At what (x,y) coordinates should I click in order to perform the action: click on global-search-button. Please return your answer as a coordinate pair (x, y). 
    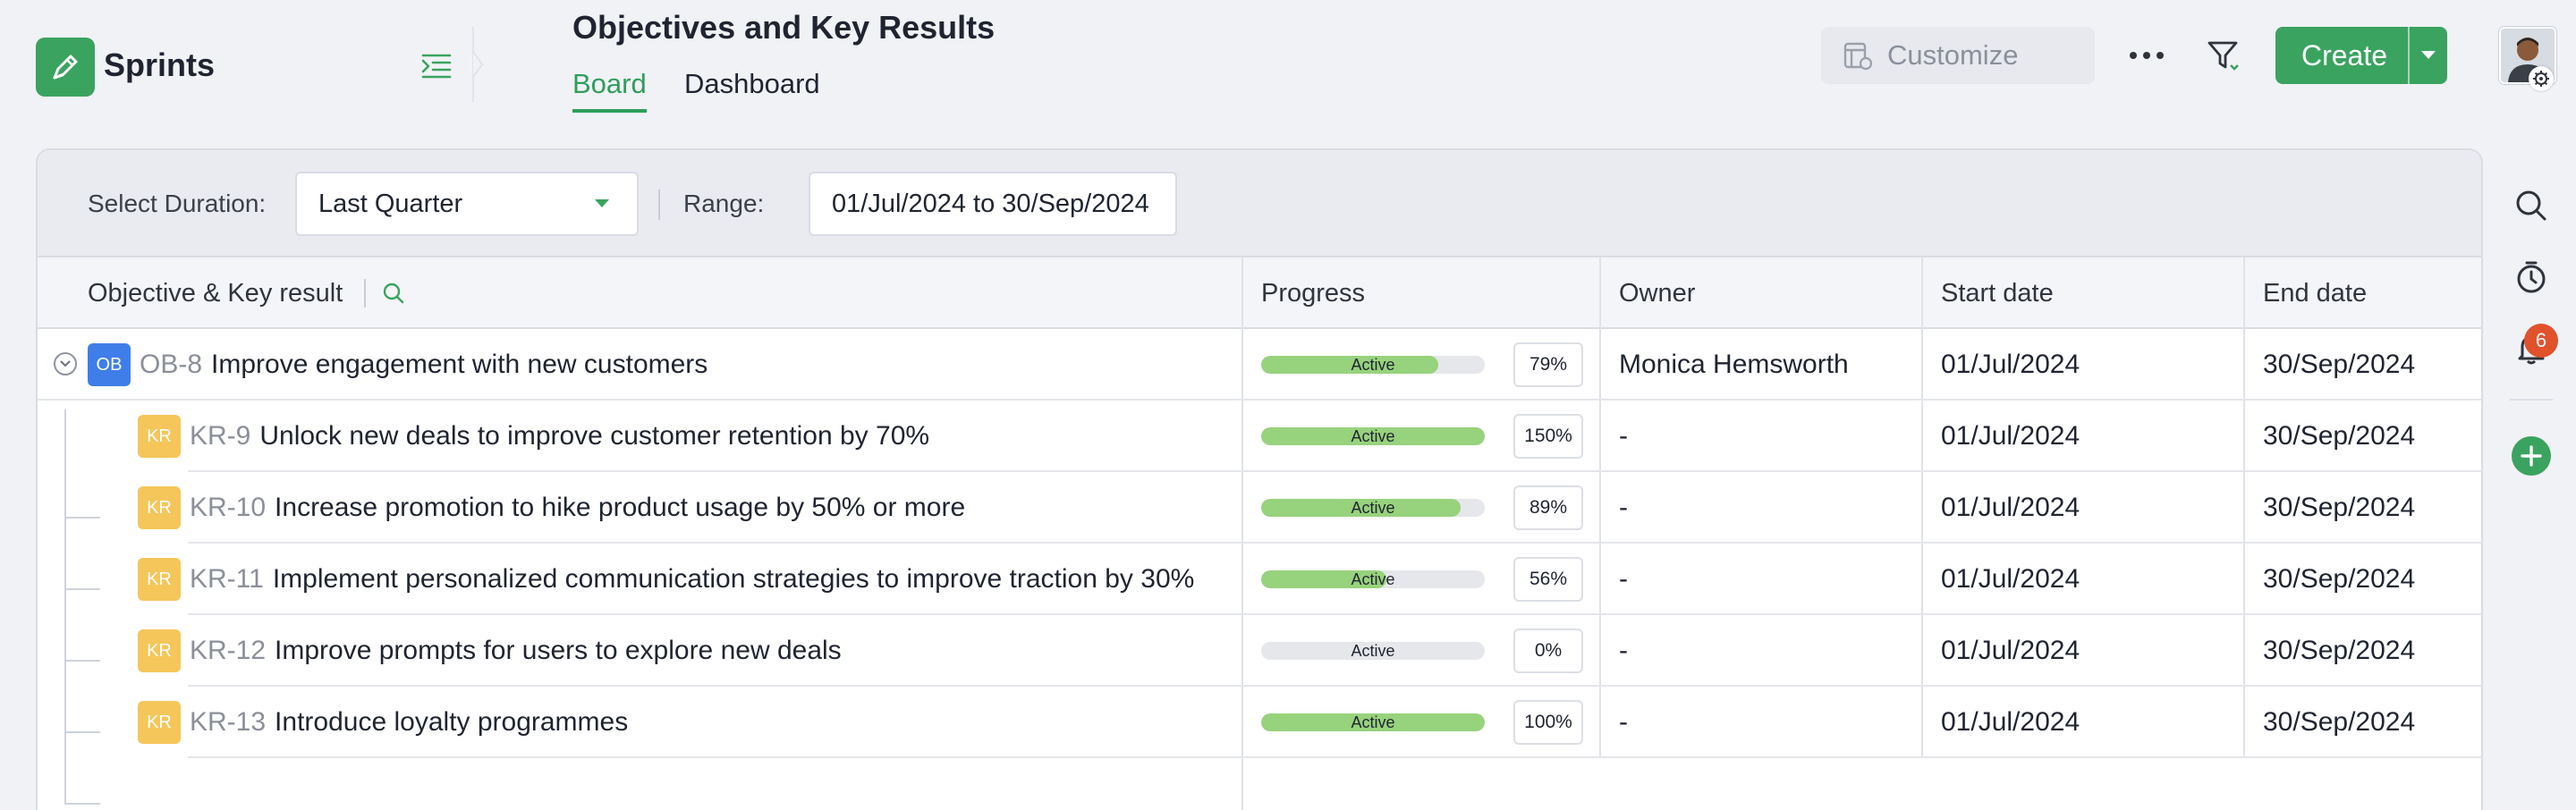
    Looking at the image, I should click on (2531, 205).